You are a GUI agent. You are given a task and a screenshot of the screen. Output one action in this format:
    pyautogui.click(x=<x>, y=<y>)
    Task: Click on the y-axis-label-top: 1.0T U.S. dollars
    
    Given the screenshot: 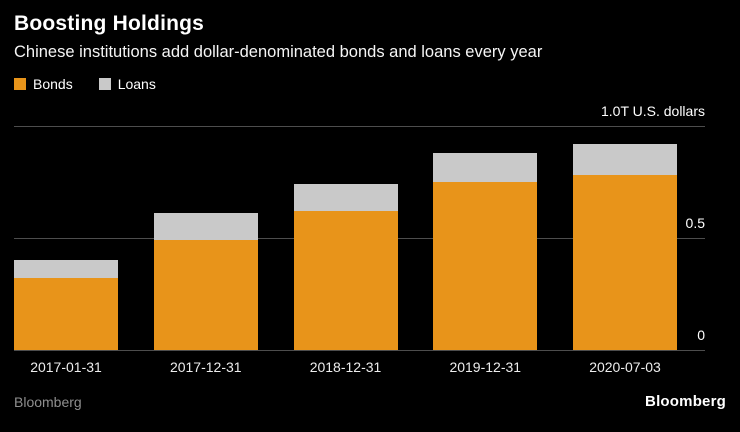 What is the action you would take?
    pyautogui.click(x=652, y=111)
    